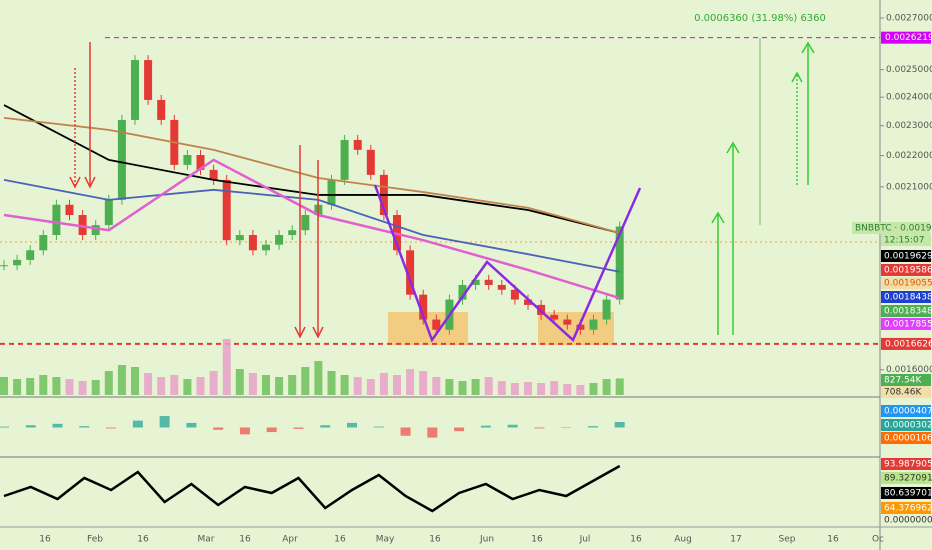 This screenshot has width=932, height=550. Describe the element at coordinates (787, 540) in the screenshot. I see `x-tick-label: Sep` at that location.